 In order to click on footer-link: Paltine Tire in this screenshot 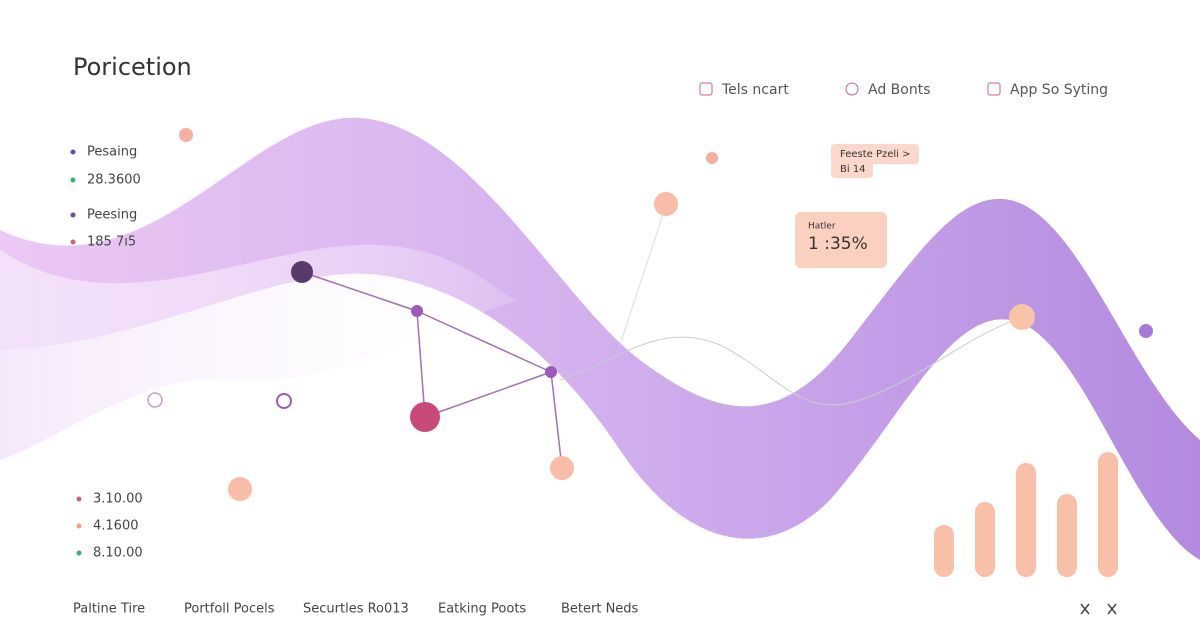, I will do `click(109, 609)`.